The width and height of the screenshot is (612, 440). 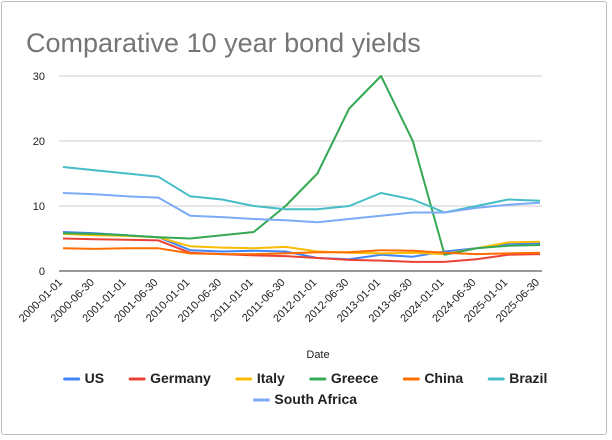 I want to click on series-line-germany, so click(x=301, y=250).